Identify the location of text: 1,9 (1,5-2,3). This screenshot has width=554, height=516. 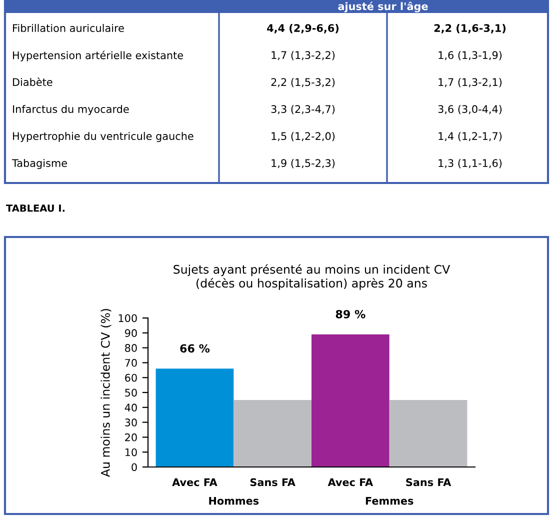
(303, 163).